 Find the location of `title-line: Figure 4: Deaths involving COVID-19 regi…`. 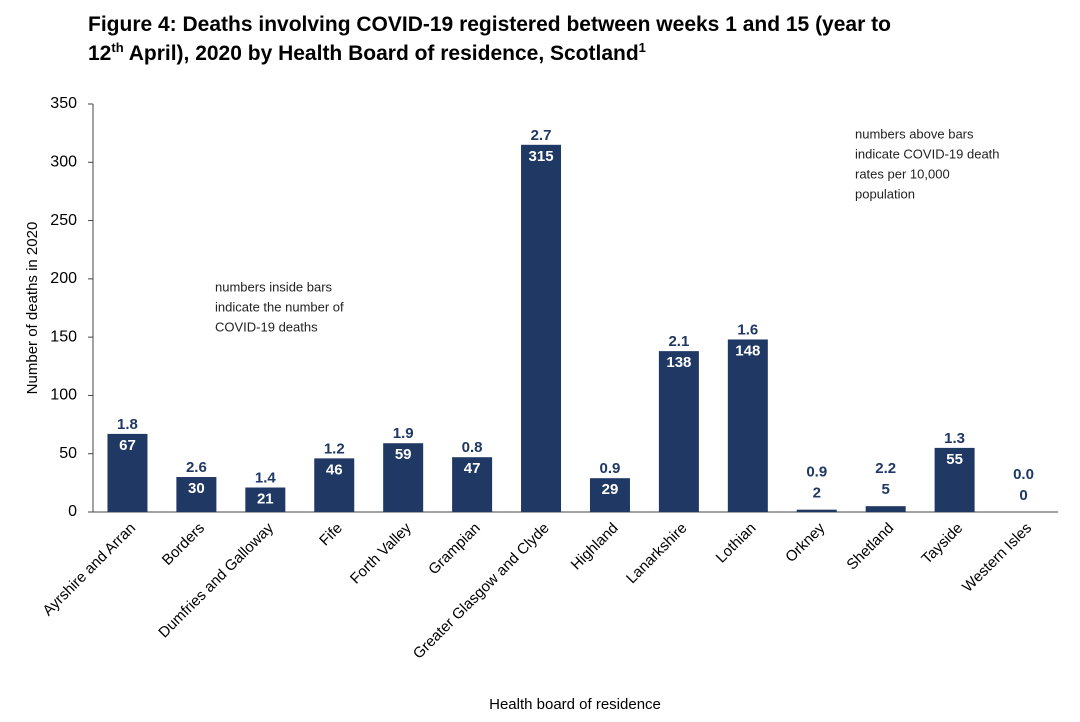

title-line: Figure 4: Deaths involving COVID-19 regi… is located at coordinates (489, 24).